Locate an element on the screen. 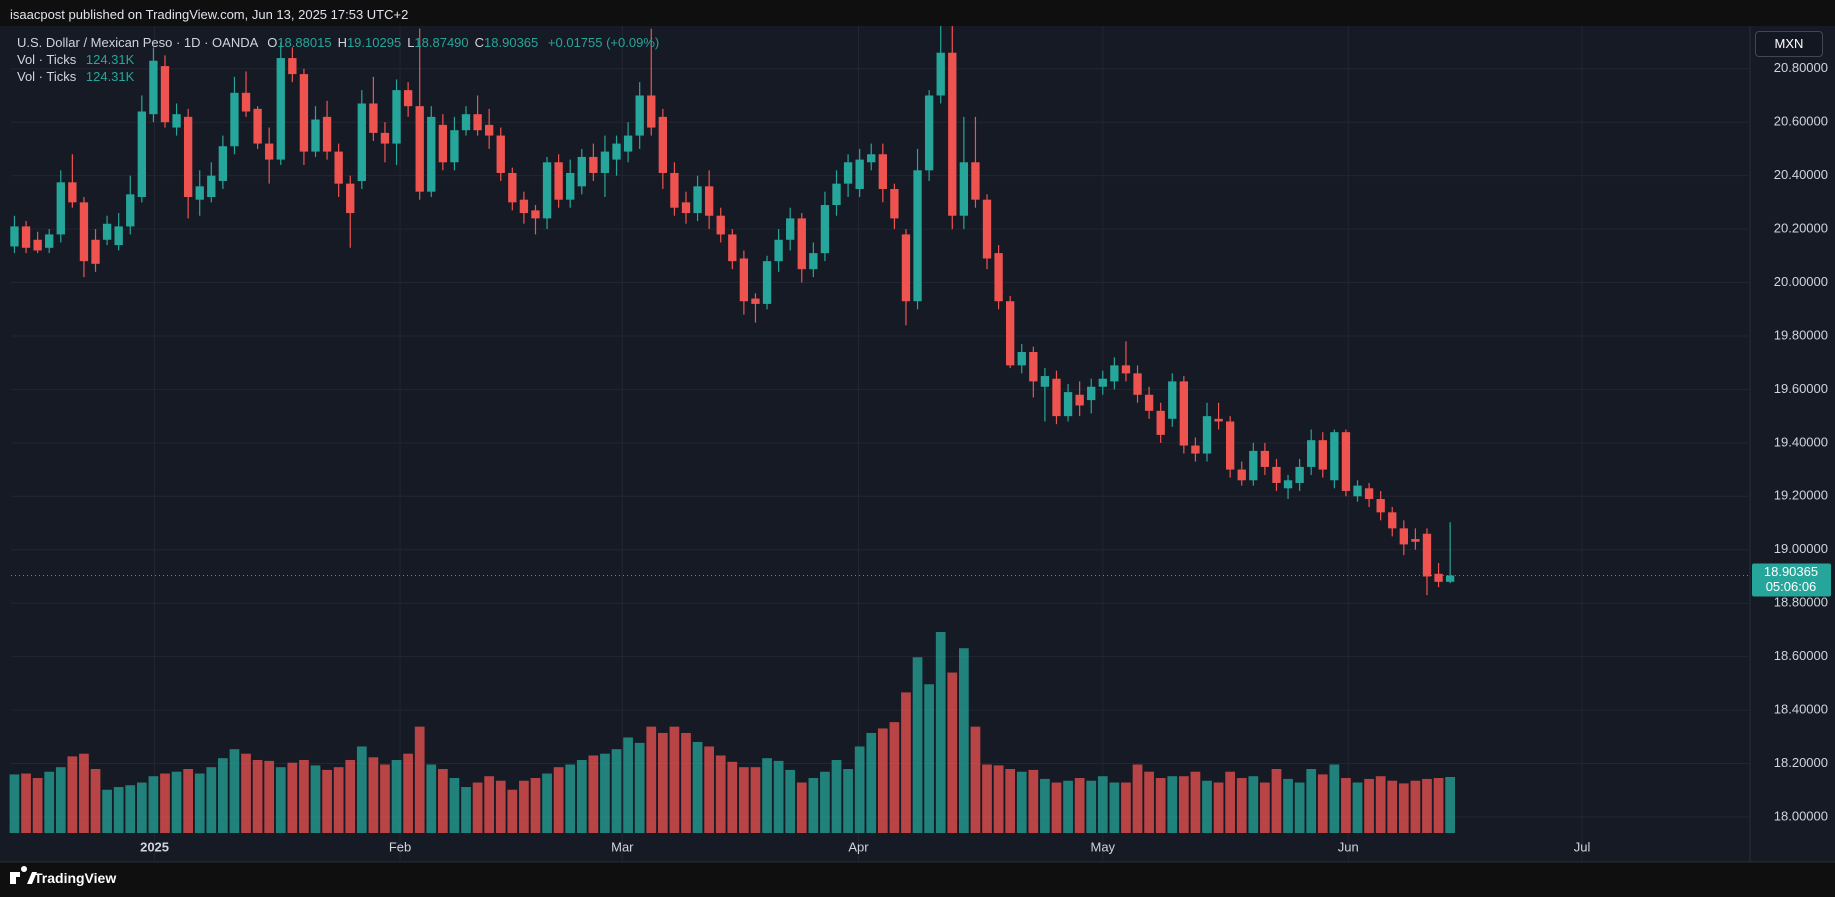 Image resolution: width=1835 pixels, height=897 pixels. ohlc-key: L is located at coordinates (411, 42).